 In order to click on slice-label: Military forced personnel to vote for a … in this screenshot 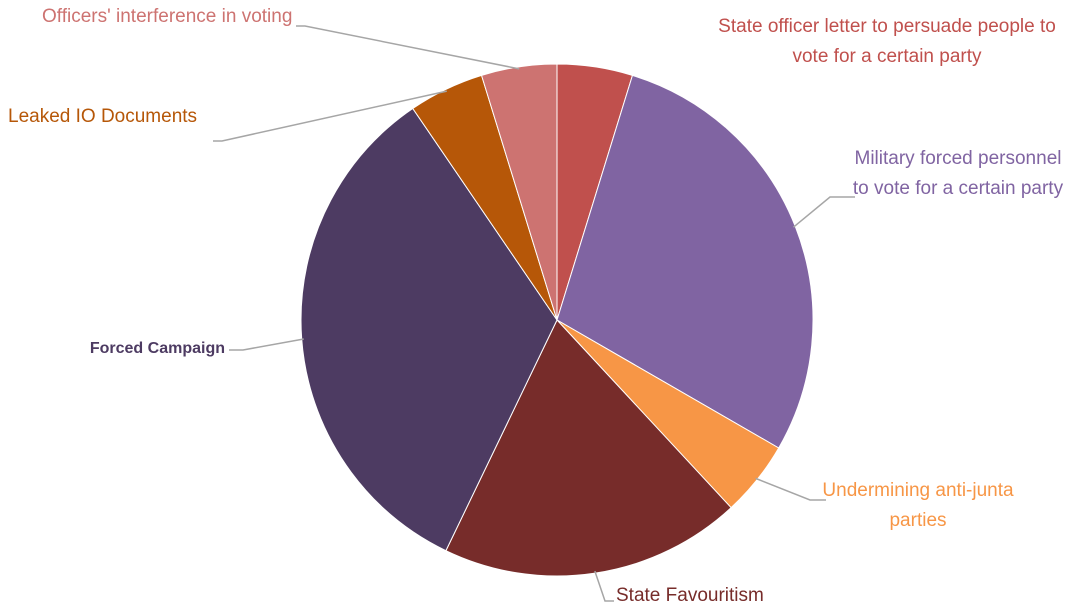, I will do `click(958, 173)`.